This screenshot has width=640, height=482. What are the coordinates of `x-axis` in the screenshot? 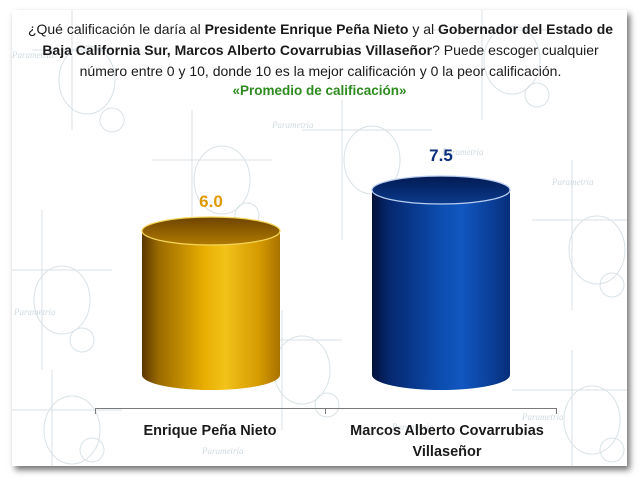 It's located at (326, 408).